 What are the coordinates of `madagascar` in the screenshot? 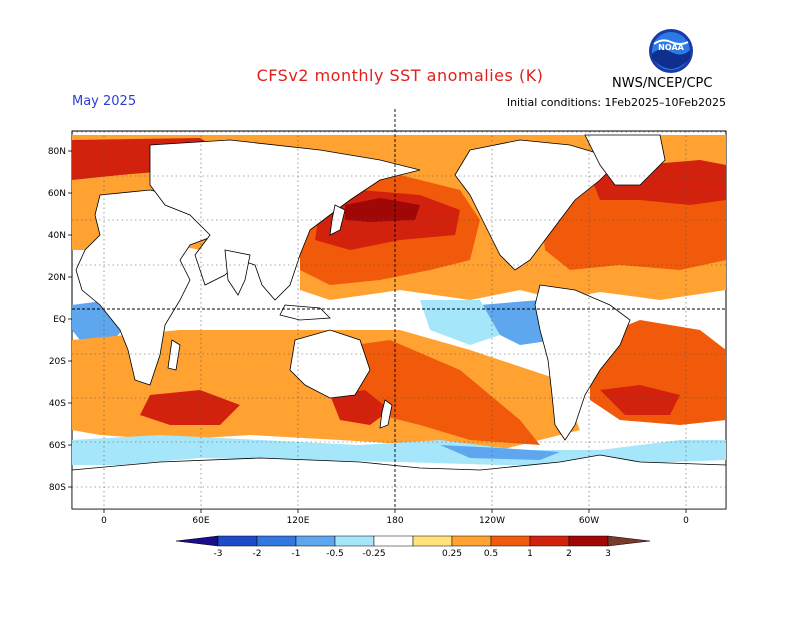 It's located at (174, 355).